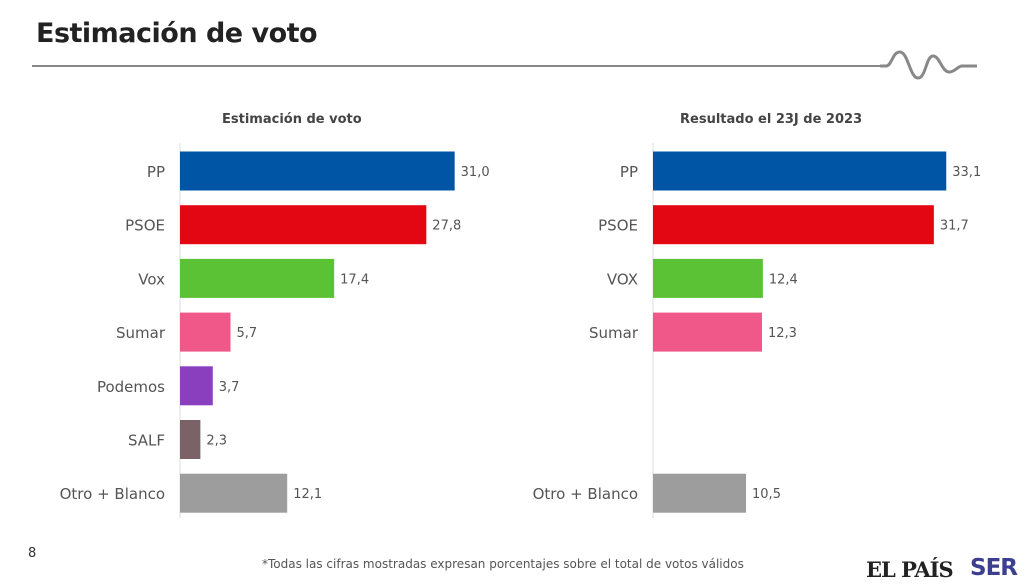 This screenshot has width=1024, height=584. What do you see at coordinates (307, 494) in the screenshot?
I see `data-label: 12,1` at bounding box center [307, 494].